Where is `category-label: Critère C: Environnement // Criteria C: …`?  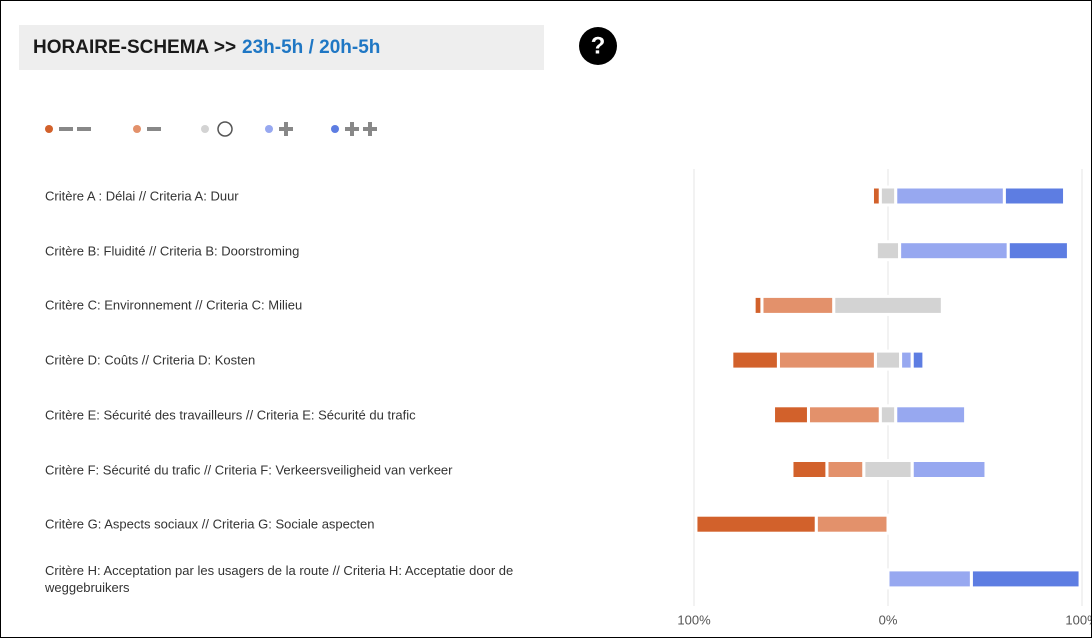 category-label: Critère C: Environnement // Criteria C: … is located at coordinates (174, 305).